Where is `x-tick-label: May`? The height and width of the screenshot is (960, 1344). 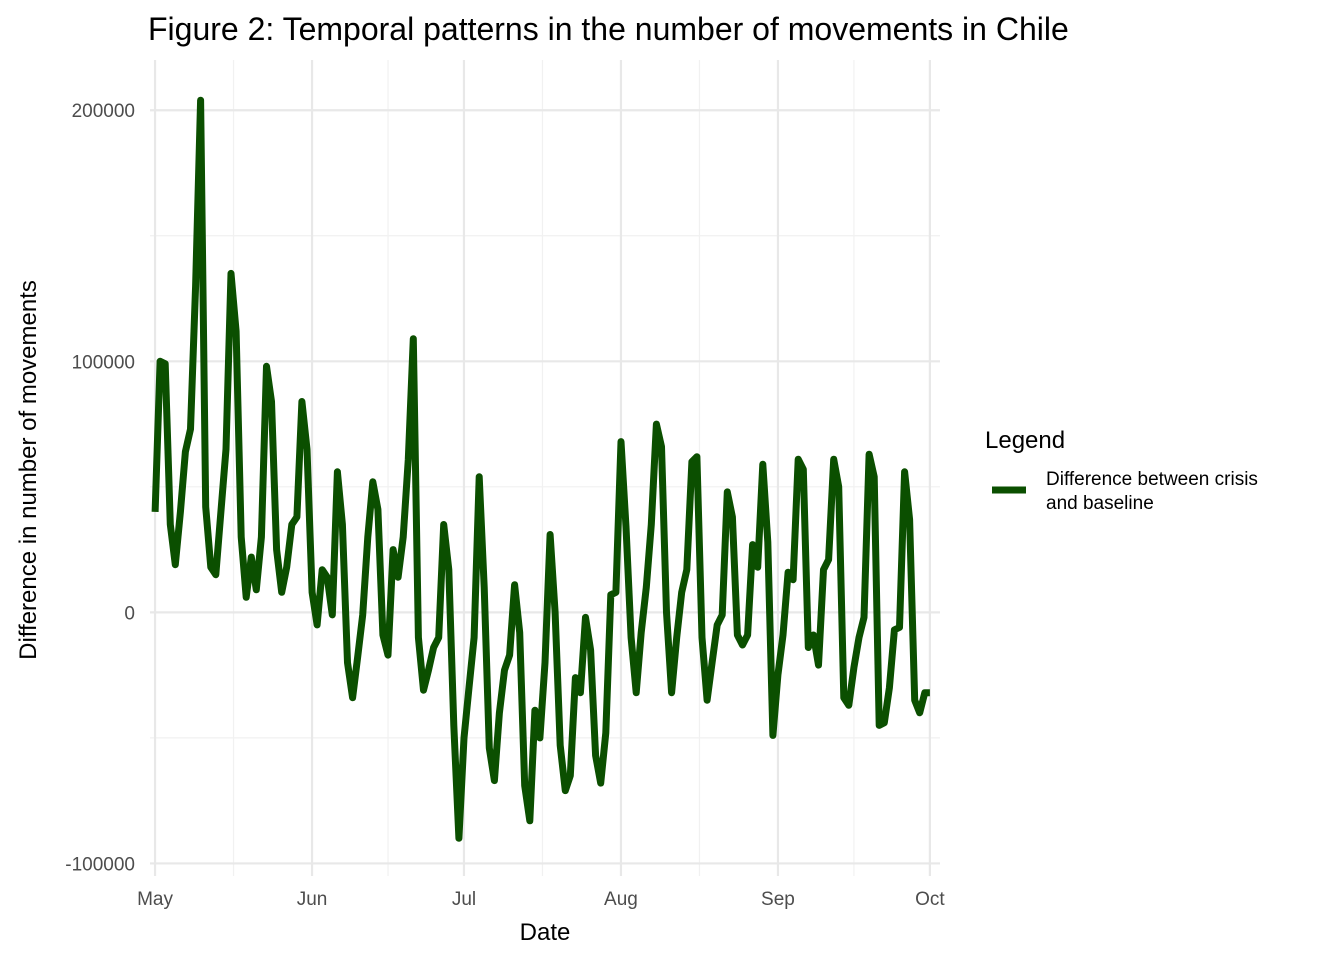 x-tick-label: May is located at coordinates (155, 899).